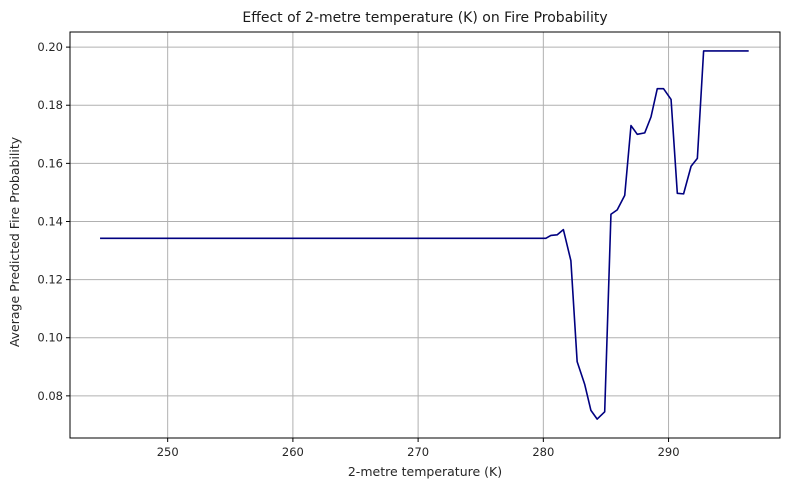 This screenshot has height=490, width=790. I want to click on x-tick-label: 290, so click(669, 452).